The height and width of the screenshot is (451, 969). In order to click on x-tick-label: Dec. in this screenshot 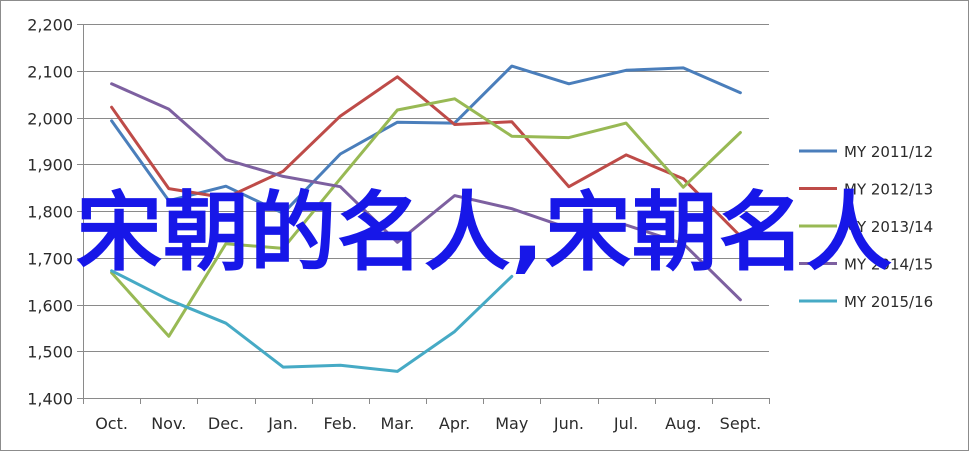, I will do `click(226, 423)`.